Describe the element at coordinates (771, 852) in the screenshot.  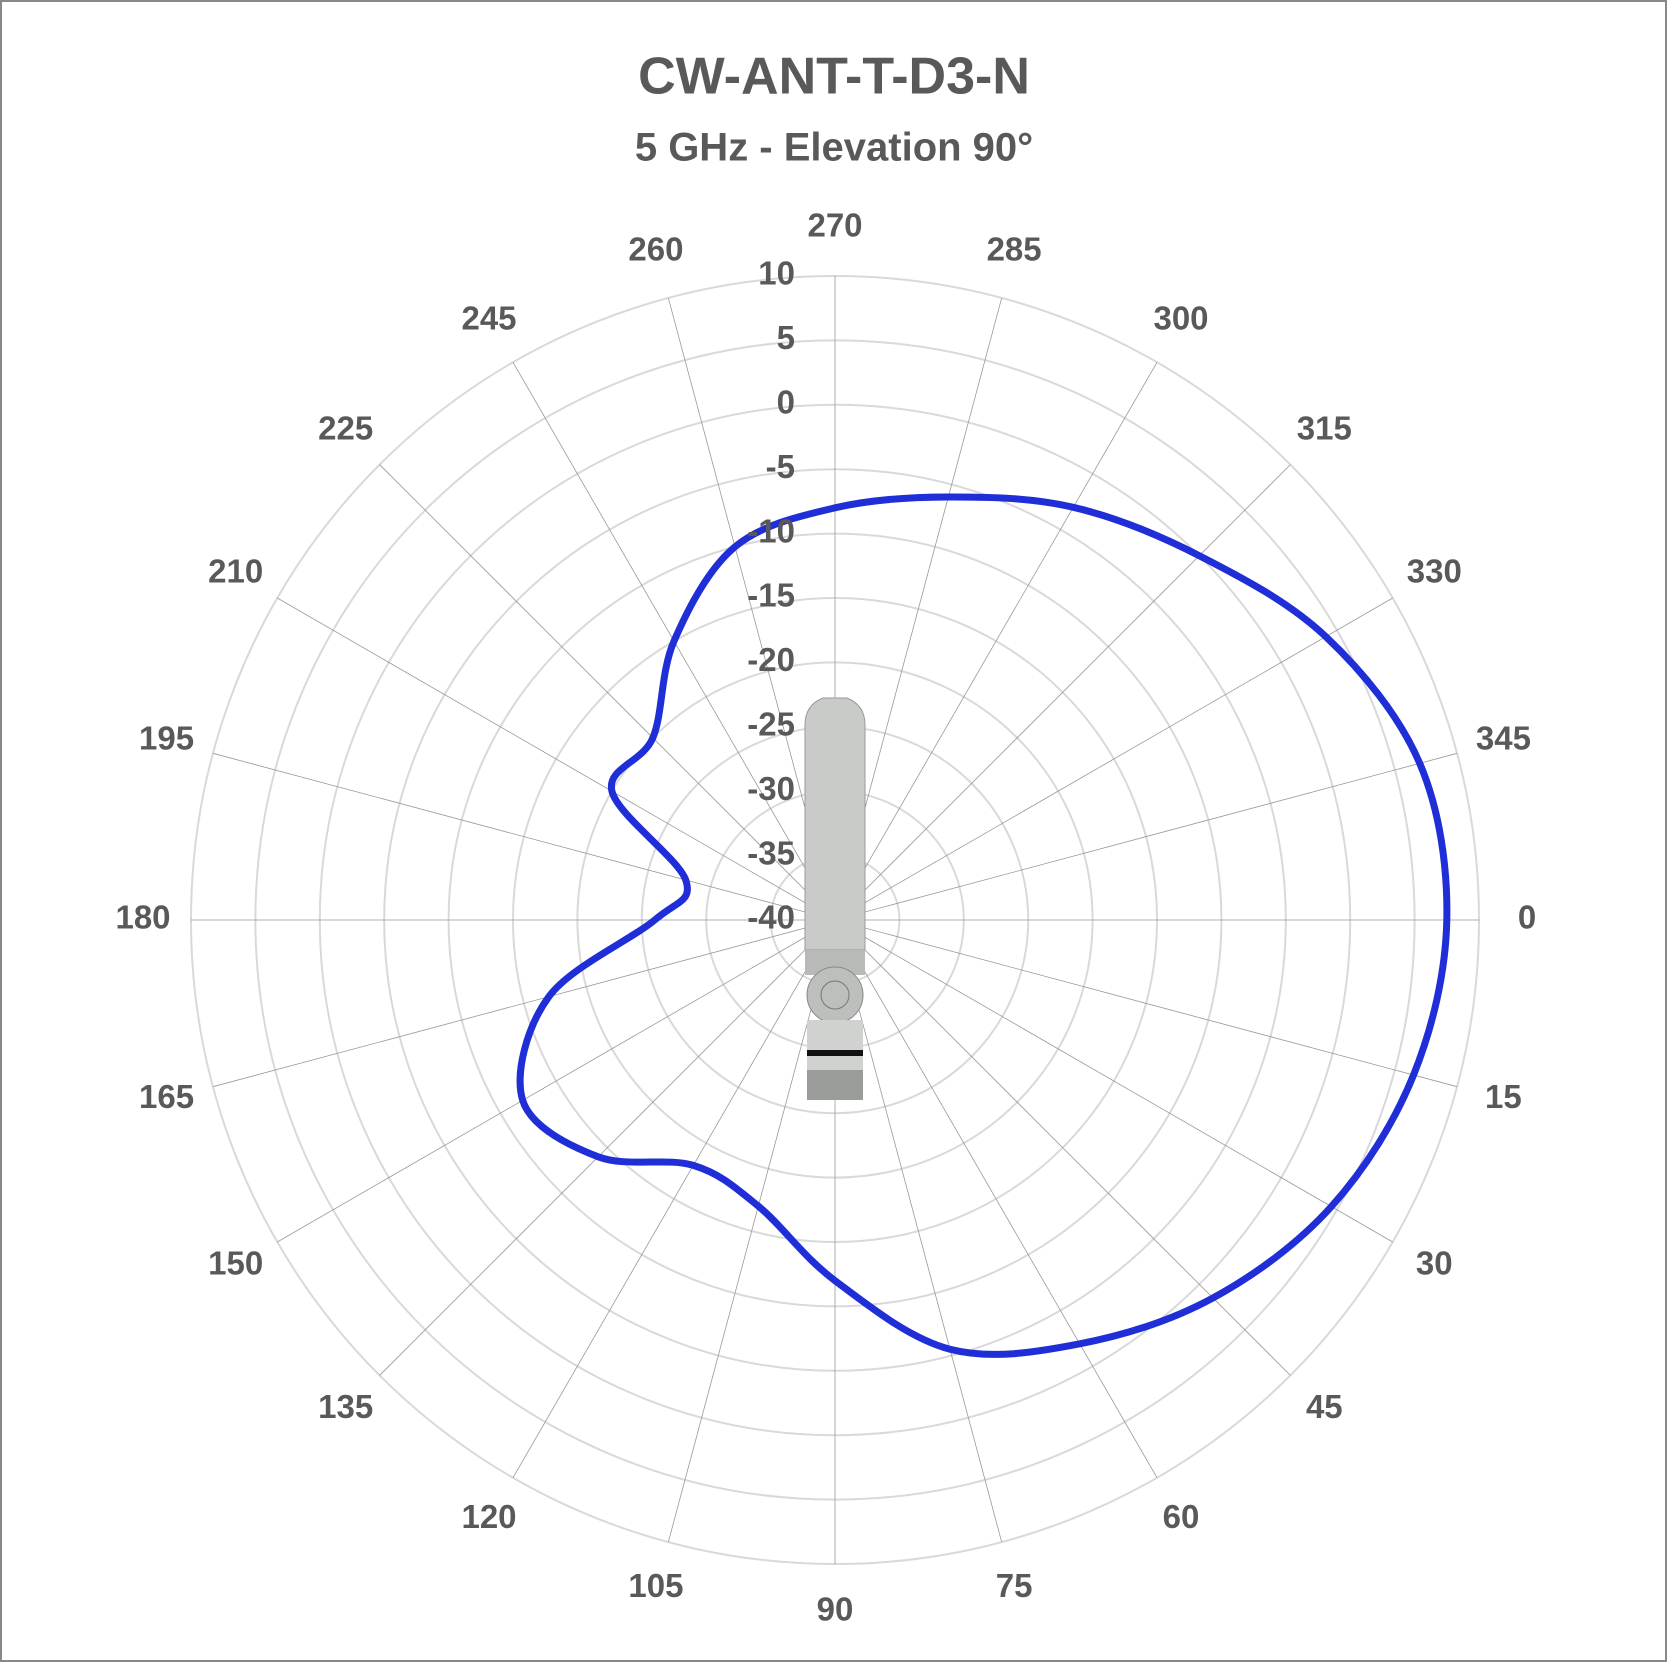
I see `radial-tick-label: -35` at that location.